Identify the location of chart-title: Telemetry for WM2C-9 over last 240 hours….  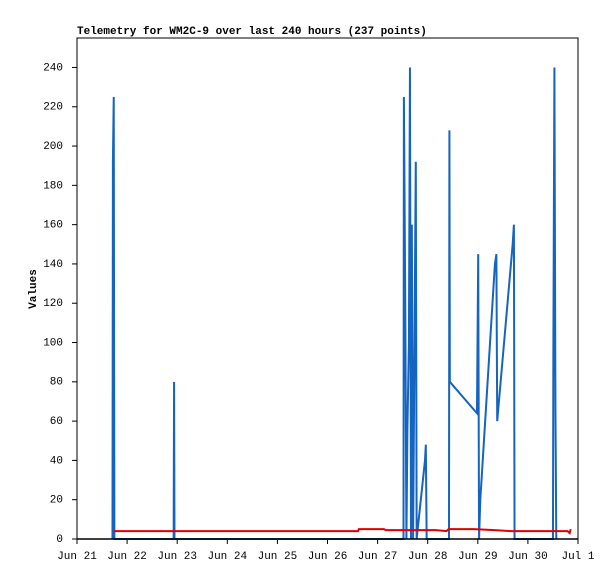
(252, 32).